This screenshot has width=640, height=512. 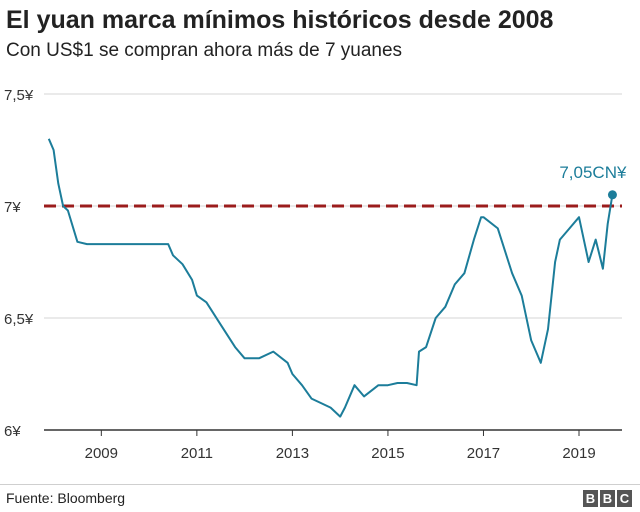 I want to click on source-note: Fuente: Bloomberg, so click(x=66, y=498).